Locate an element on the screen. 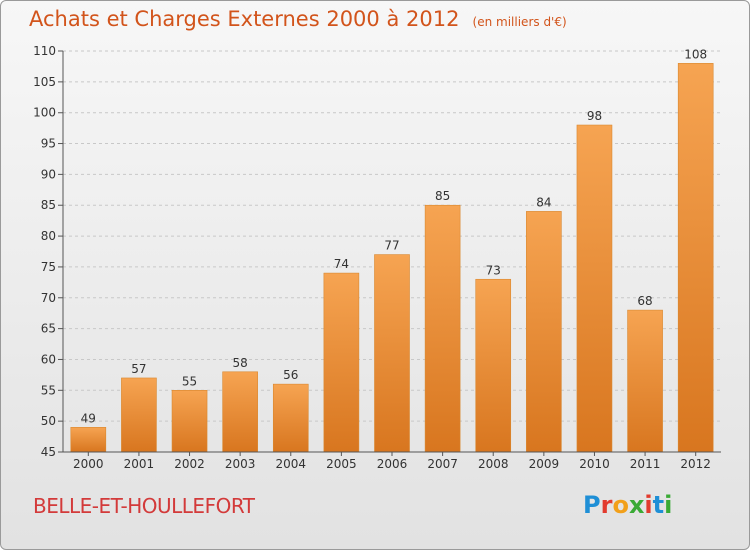 This screenshot has height=550, width=750. proxiti-logo: Proxiti is located at coordinates (627, 505).